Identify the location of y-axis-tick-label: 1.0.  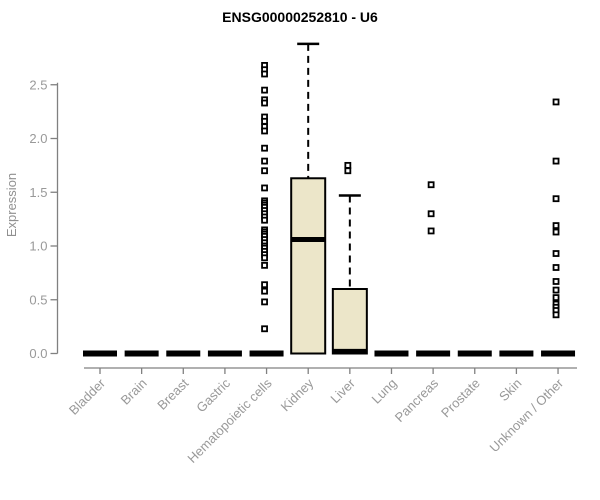
(38, 246).